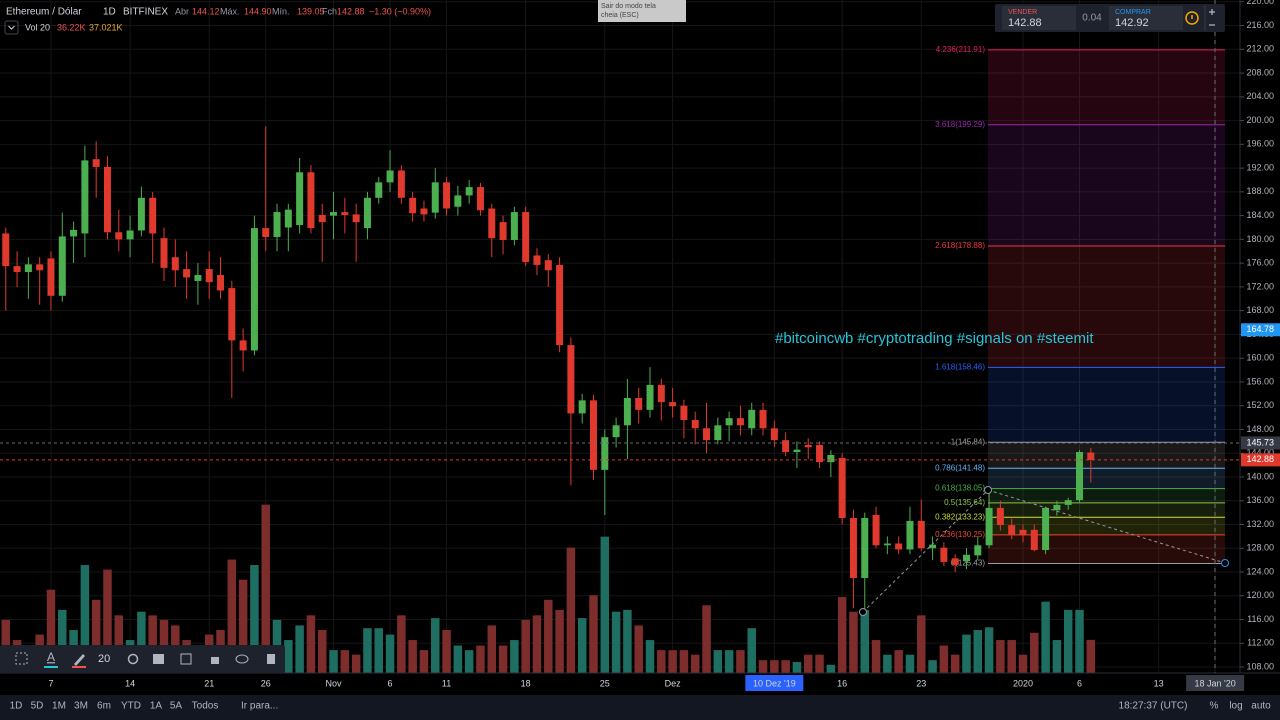 This screenshot has width=1280, height=720. I want to click on range-button: 1D, so click(16, 706).